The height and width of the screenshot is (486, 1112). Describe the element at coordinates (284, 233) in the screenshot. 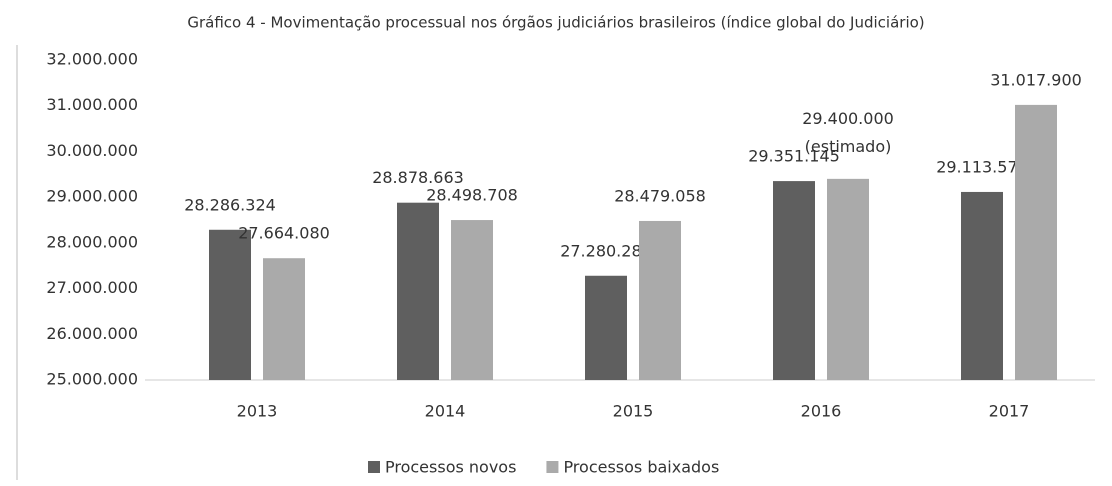

I see `data-label: 27.664.080` at that location.